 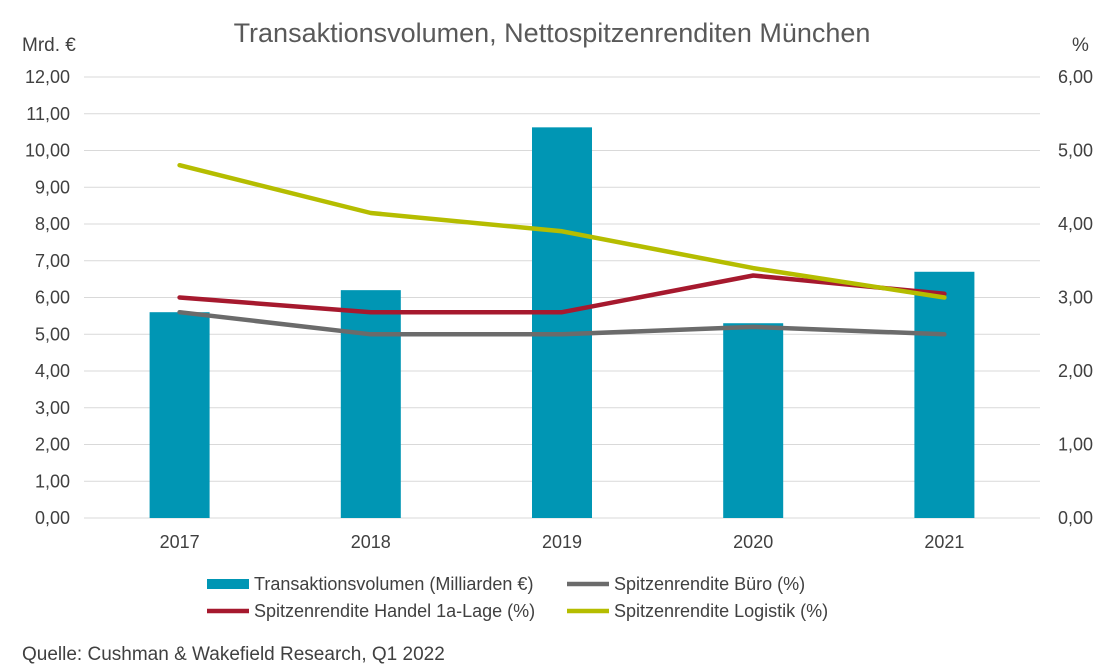 What do you see at coordinates (47, 151) in the screenshot?
I see `left-tick-label: 10,00` at bounding box center [47, 151].